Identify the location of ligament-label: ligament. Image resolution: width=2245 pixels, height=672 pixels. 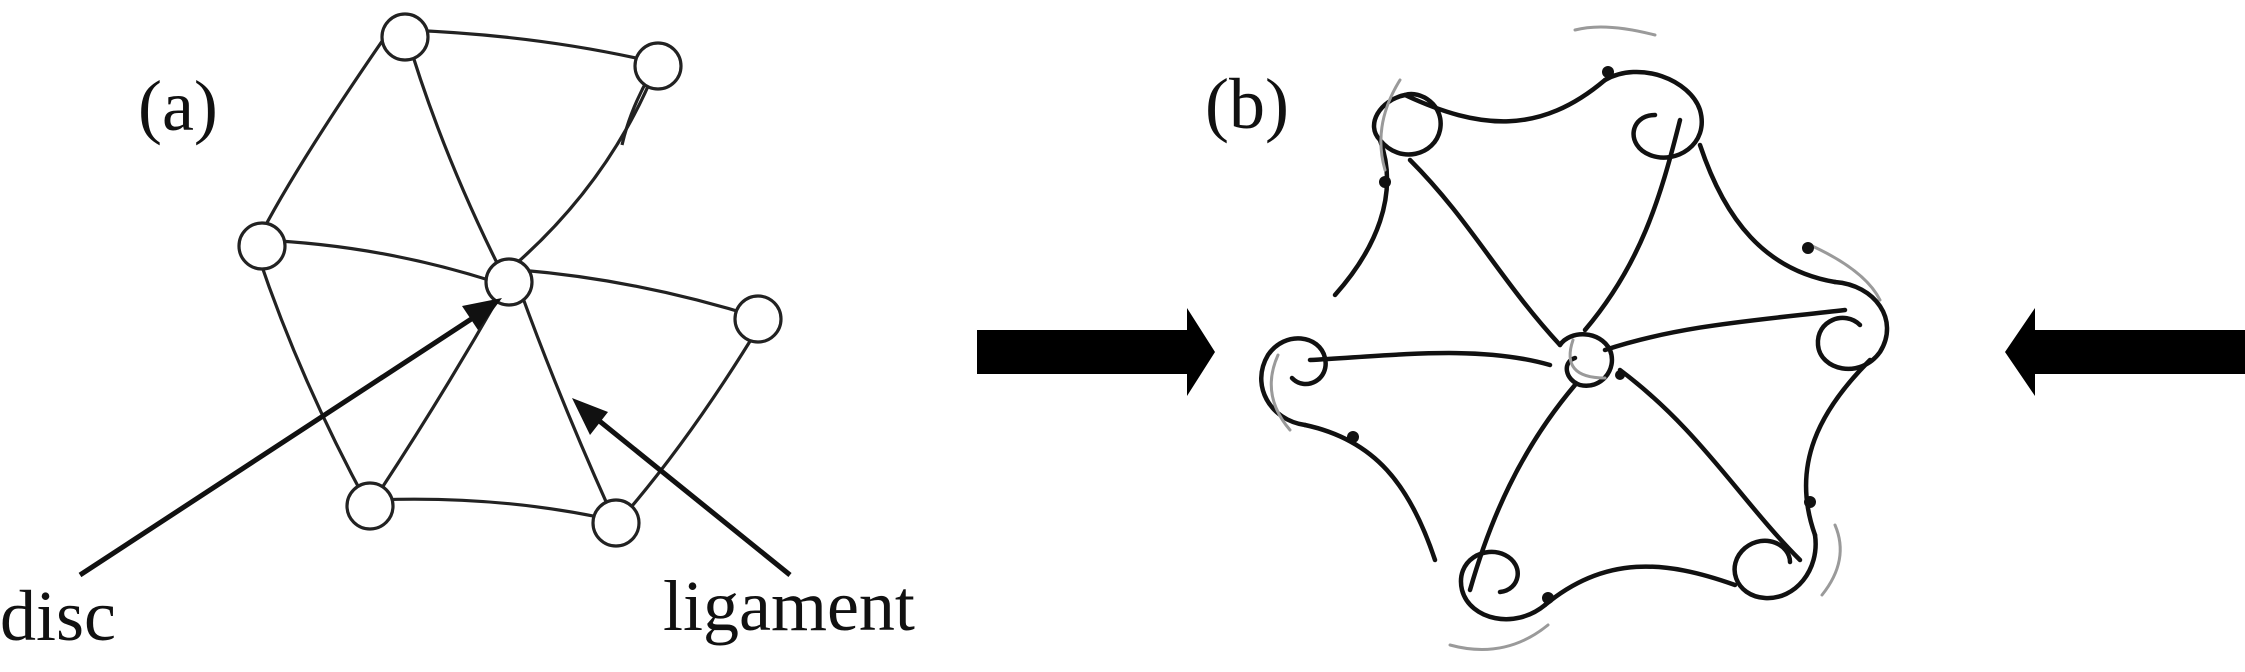
(789, 606).